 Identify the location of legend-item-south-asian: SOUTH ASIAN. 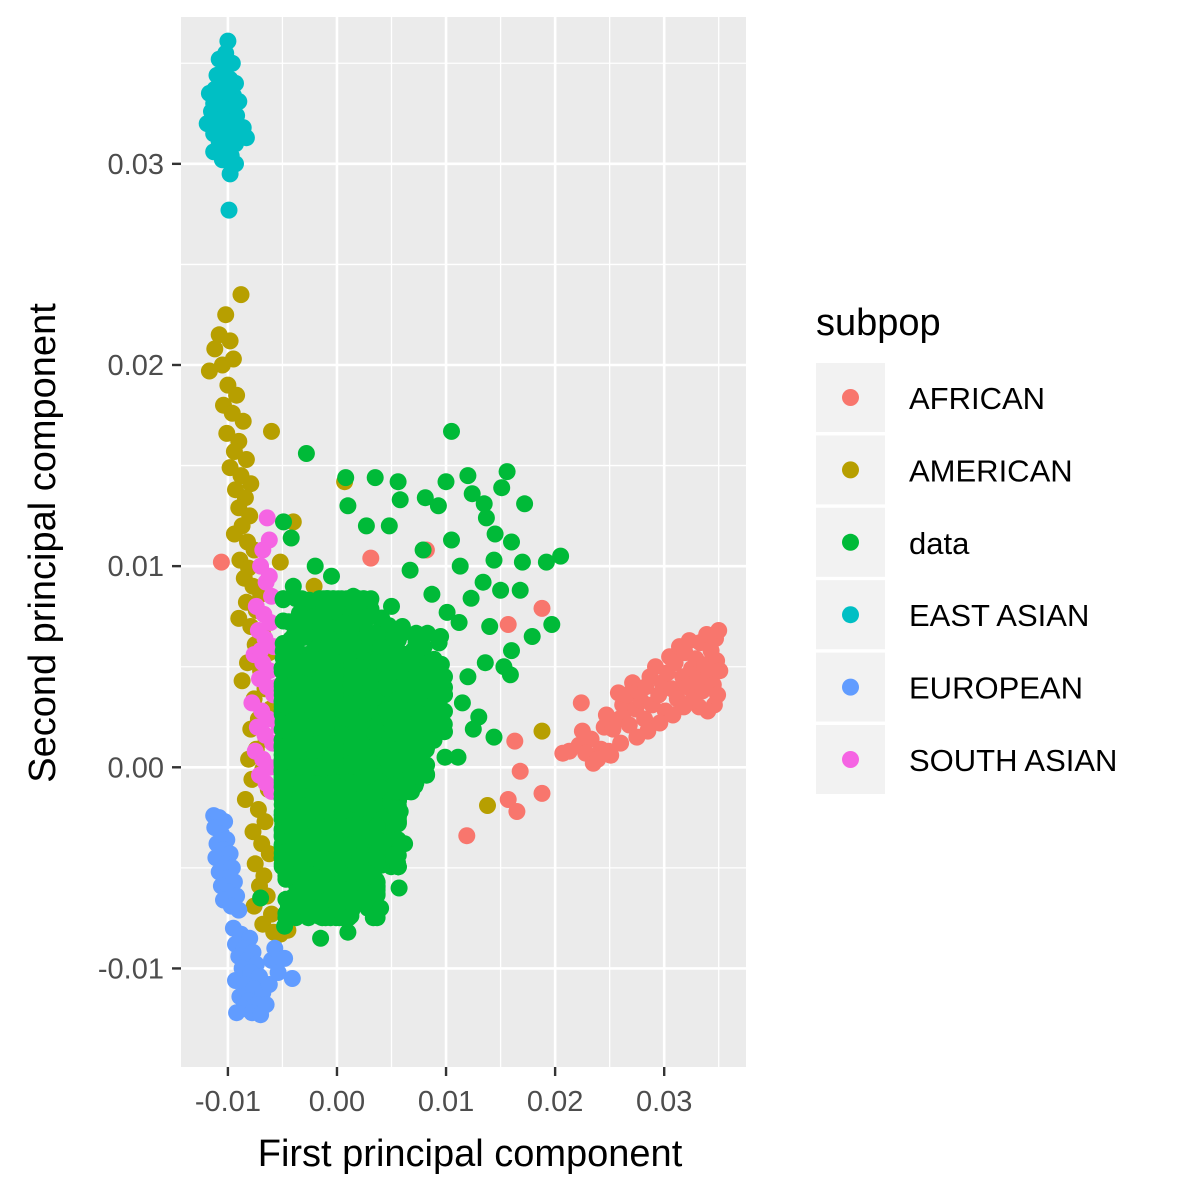
(966, 759).